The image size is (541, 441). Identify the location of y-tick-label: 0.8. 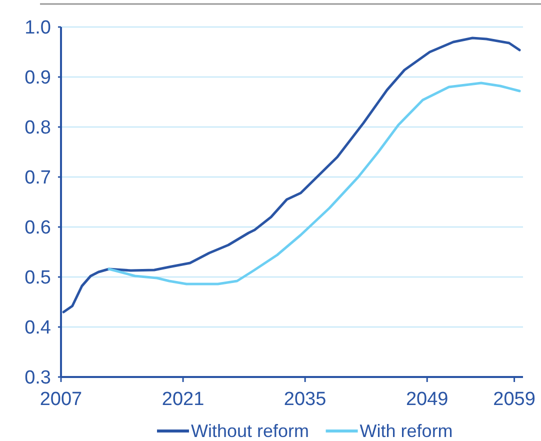
(37, 128).